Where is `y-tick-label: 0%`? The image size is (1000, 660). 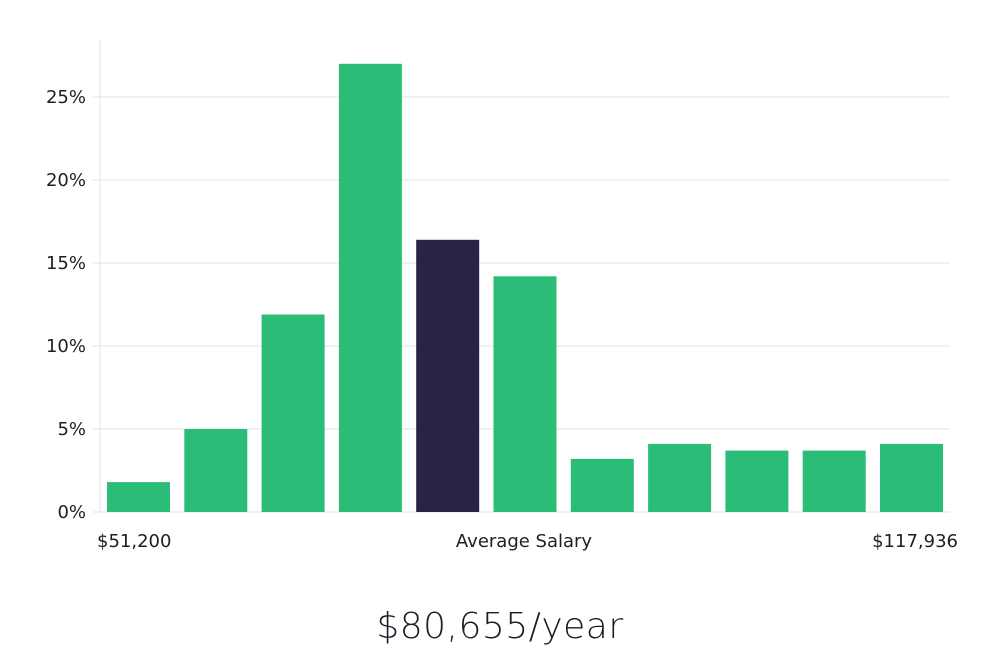 y-tick-label: 0% is located at coordinates (71, 512).